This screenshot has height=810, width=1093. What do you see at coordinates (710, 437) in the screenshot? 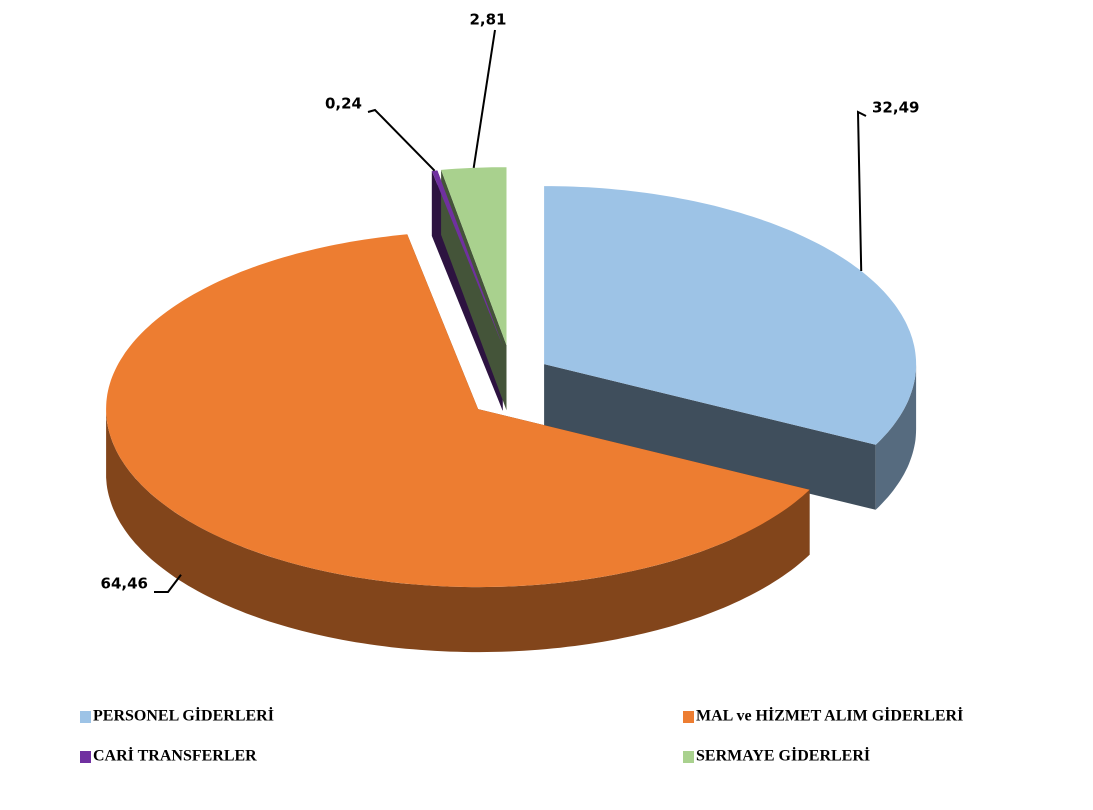
I see `slice-wall` at bounding box center [710, 437].